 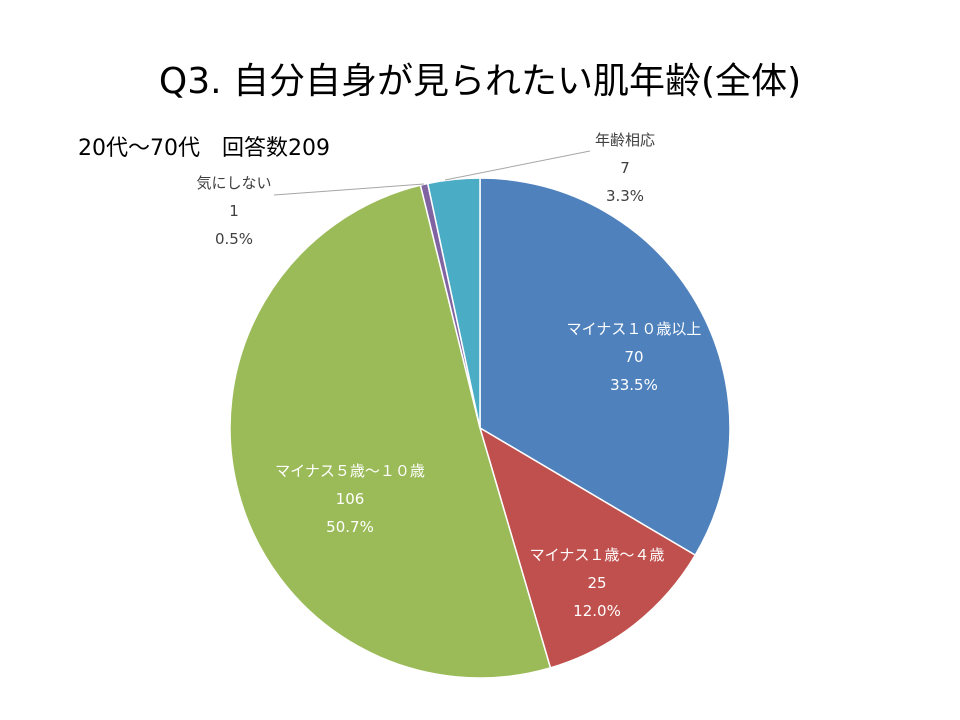 What do you see at coordinates (596, 583) in the screenshot?
I see `slice-value-2: 25` at bounding box center [596, 583].